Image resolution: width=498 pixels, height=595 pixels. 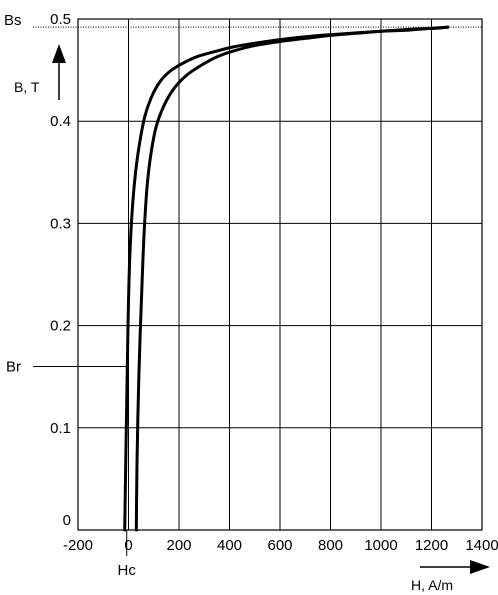 I want to click on x-tick-label: 800, so click(x=330, y=545).